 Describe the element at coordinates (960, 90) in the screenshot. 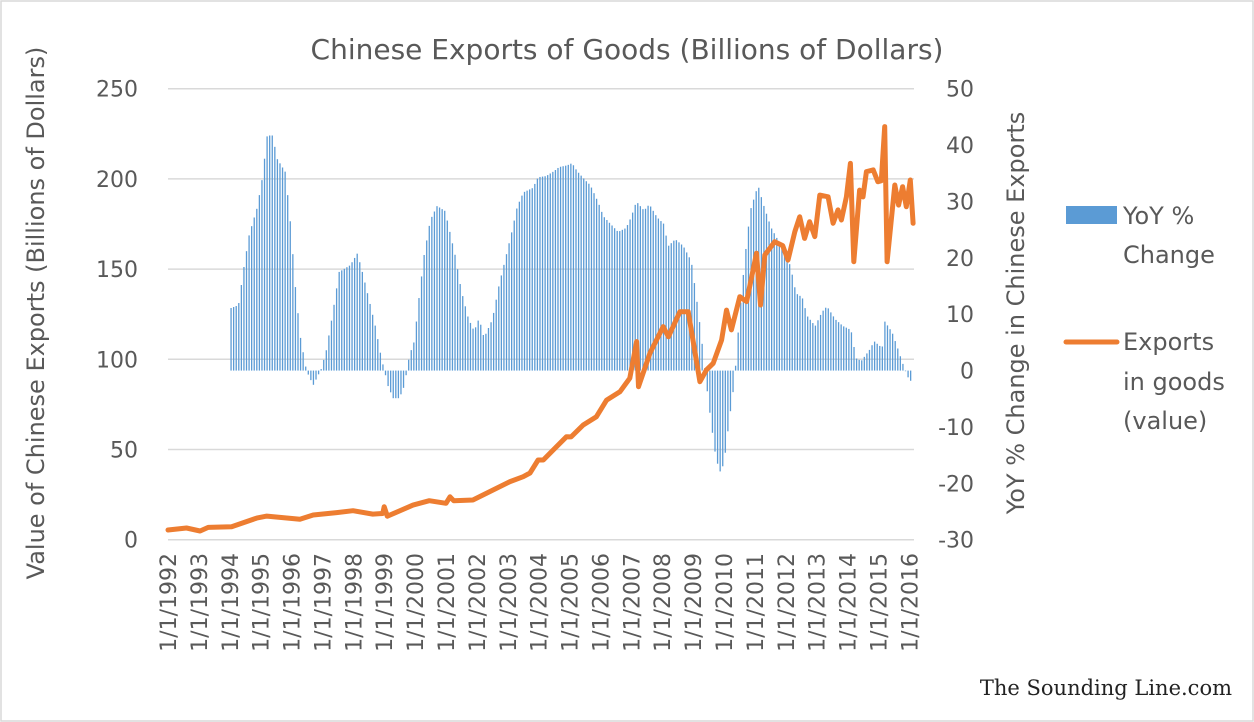

I see `right-tick-label: 50` at that location.